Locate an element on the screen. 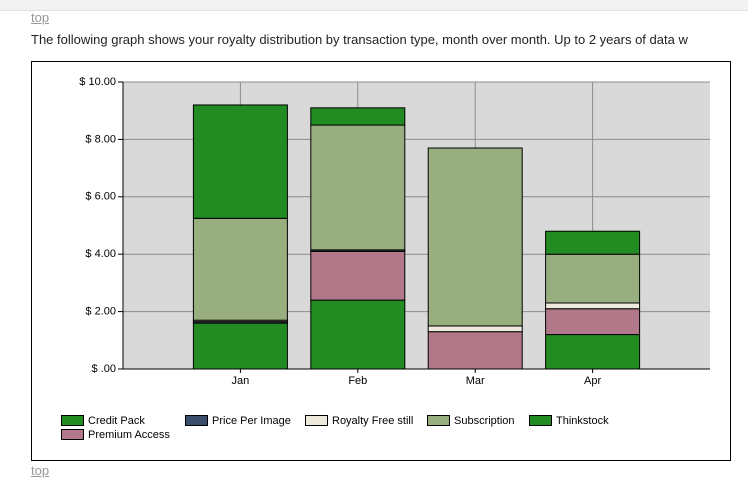  y-tick-label: $ .00 is located at coordinates (104, 369).